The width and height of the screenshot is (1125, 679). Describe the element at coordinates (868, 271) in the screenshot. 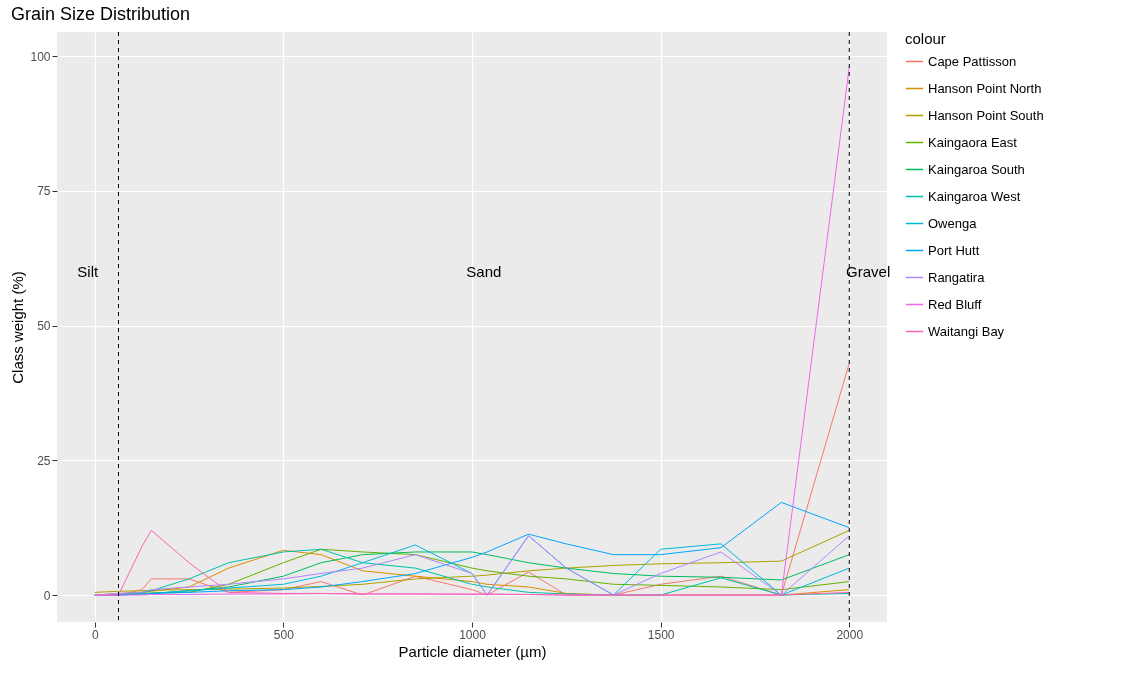

I see `annotation: Gravel` at that location.